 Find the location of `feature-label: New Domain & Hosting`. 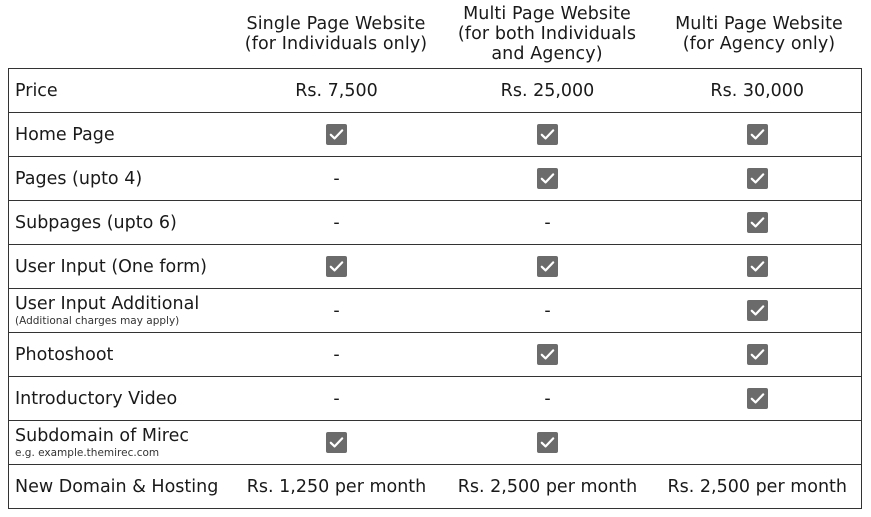

feature-label: New Domain & Hosting is located at coordinates (117, 486).